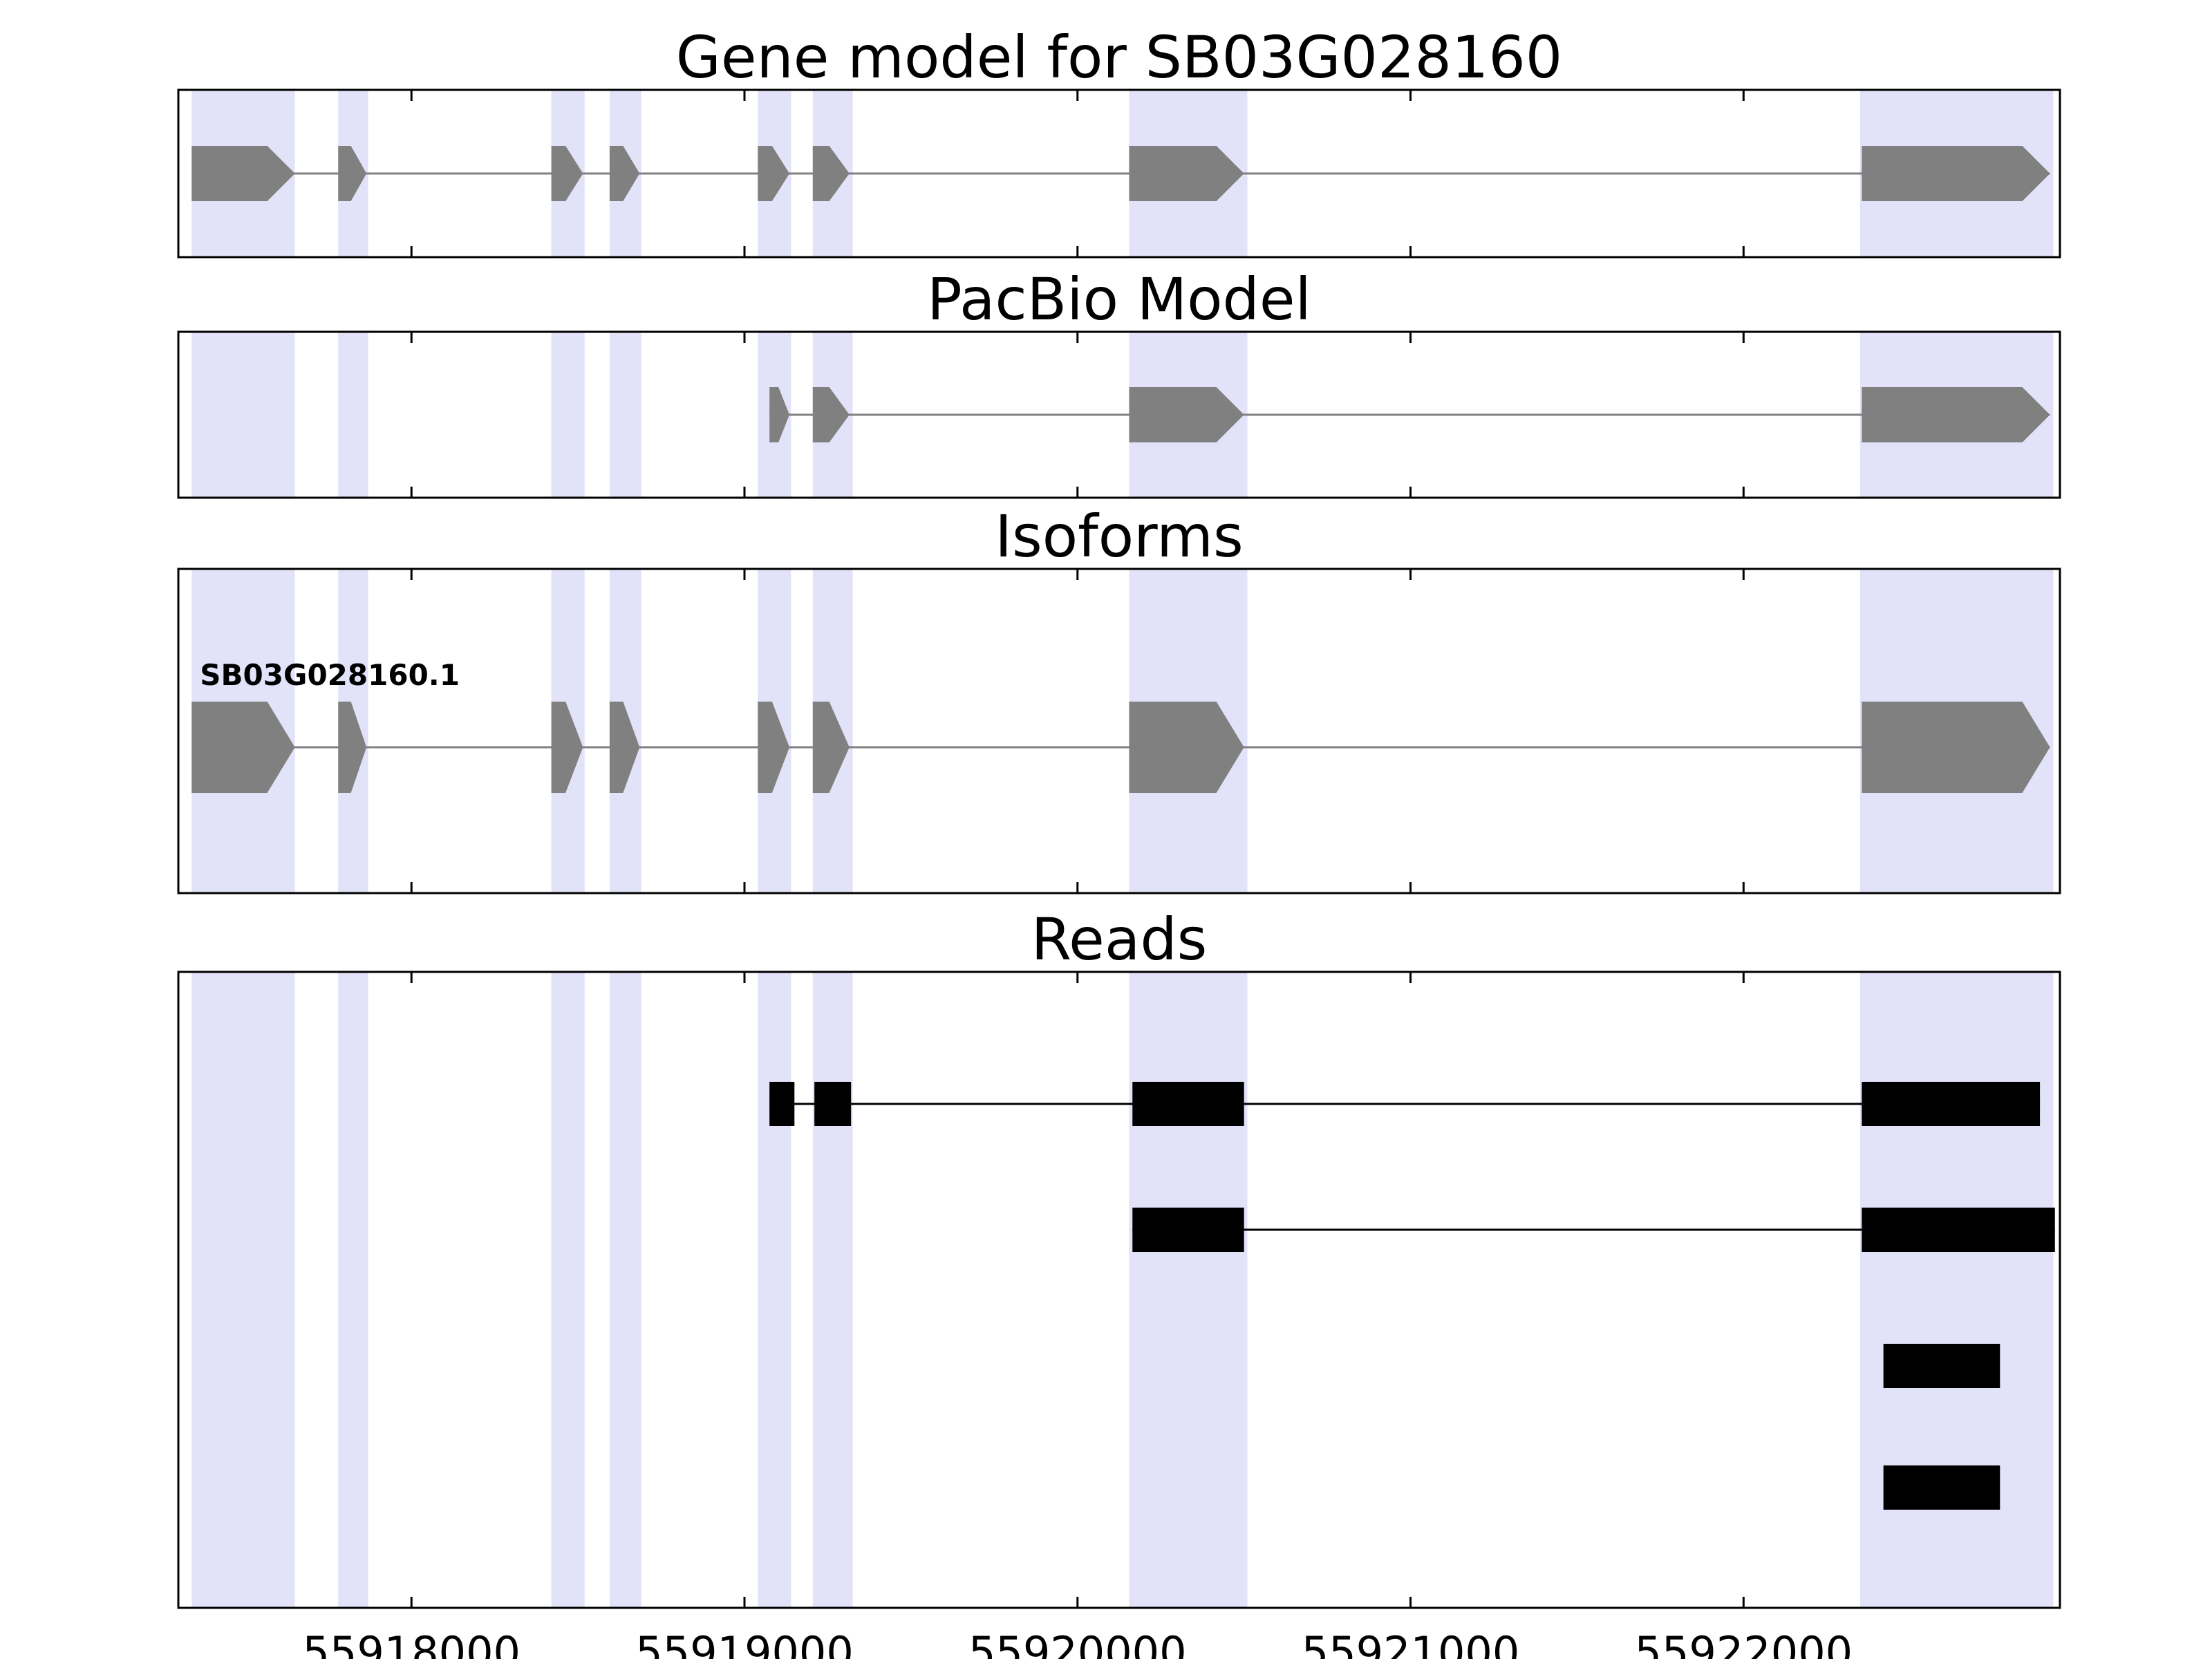 This screenshot has width=2212, height=1659. Describe the element at coordinates (1744, 1643) in the screenshot. I see `axis-tick-label: 55922000` at that location.